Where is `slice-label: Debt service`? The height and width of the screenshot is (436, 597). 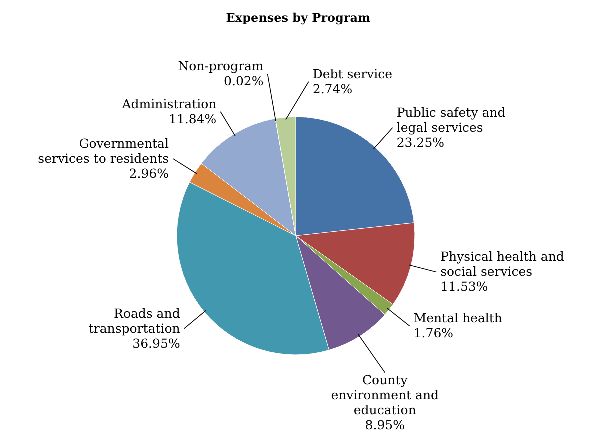 slice-label: Debt service is located at coordinates (352, 74).